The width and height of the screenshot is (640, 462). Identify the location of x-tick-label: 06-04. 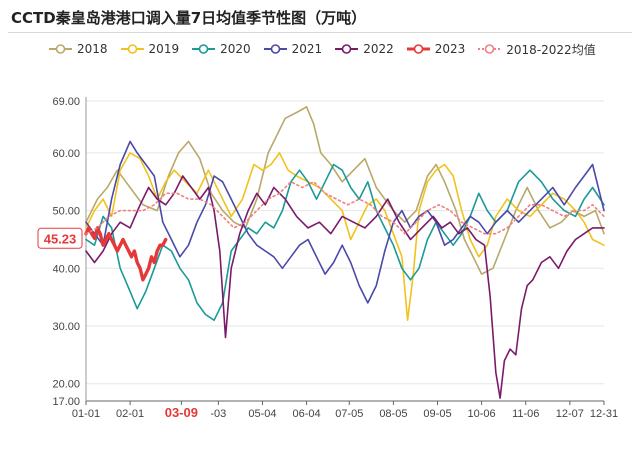
(307, 414).